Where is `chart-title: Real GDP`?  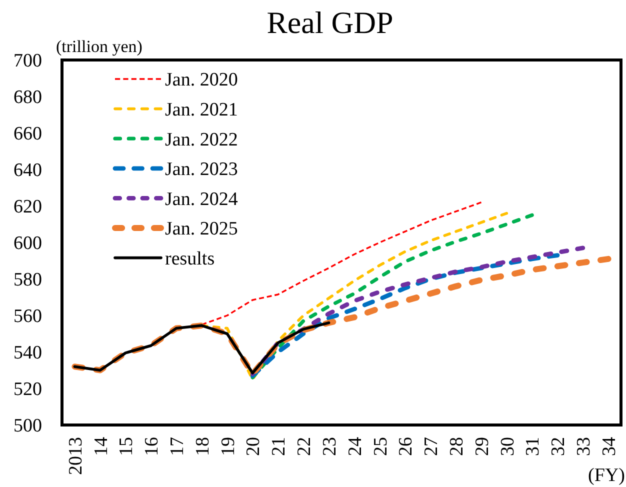
chart-title: Real GDP is located at coordinates (330, 22).